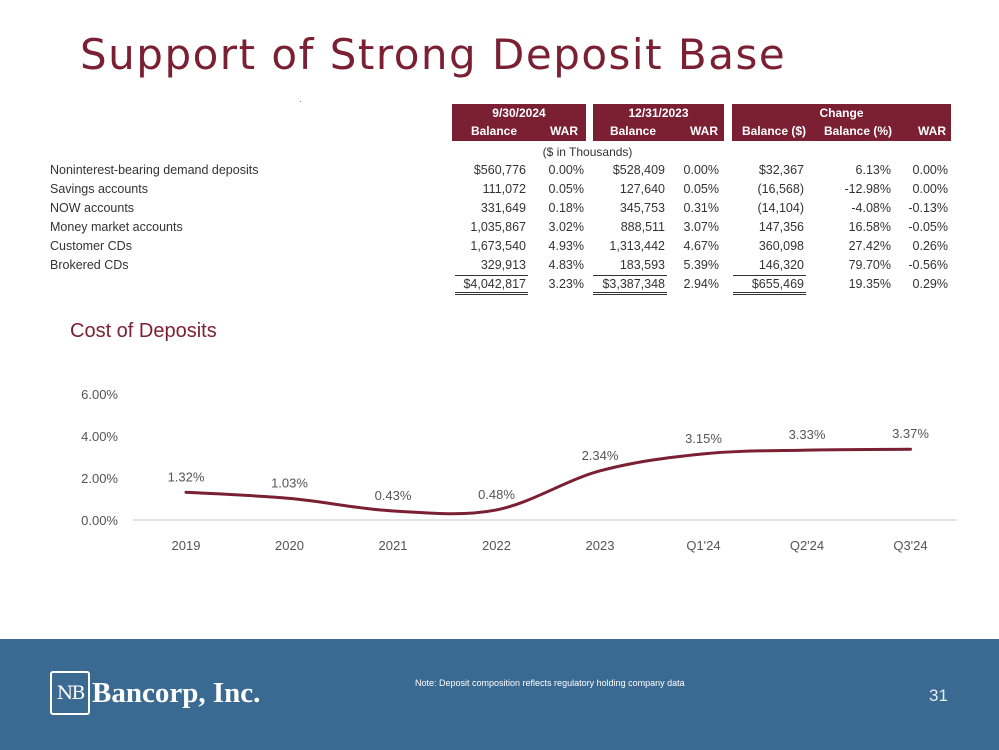  What do you see at coordinates (930, 284) in the screenshot?
I see `total-cell: 0.29%` at bounding box center [930, 284].